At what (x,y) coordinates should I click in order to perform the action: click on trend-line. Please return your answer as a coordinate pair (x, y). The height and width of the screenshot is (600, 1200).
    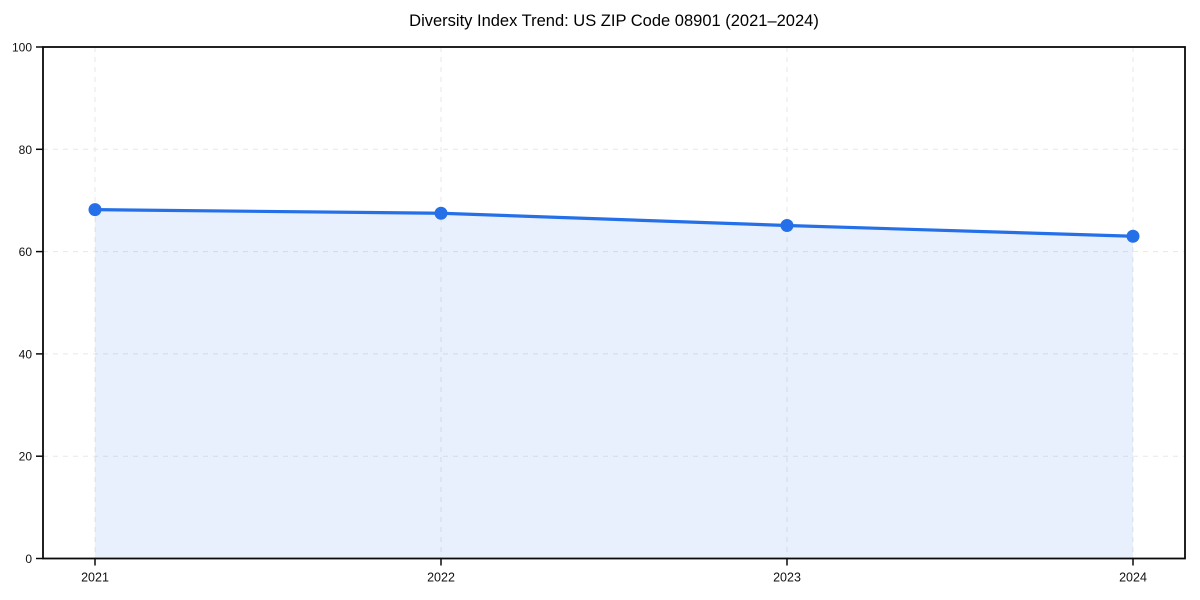
    Looking at the image, I should click on (614, 223).